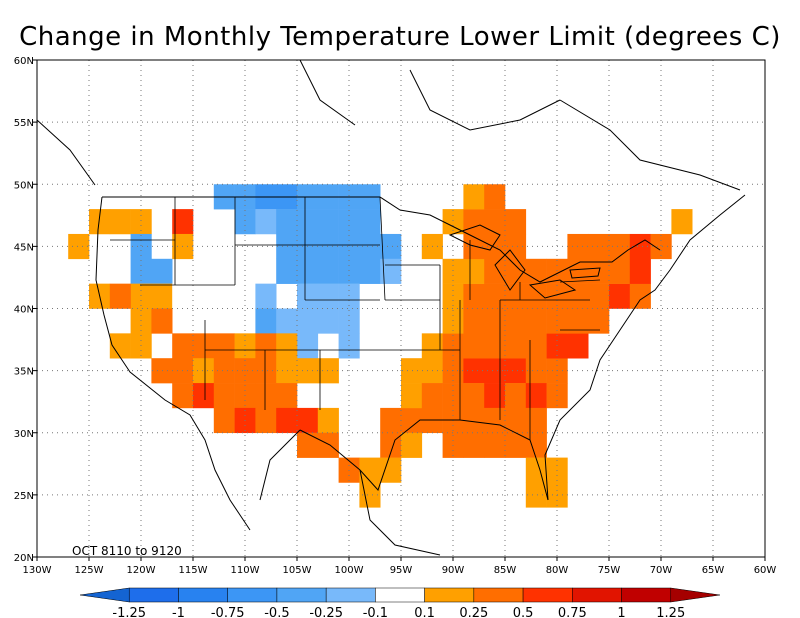  I want to click on lon-tick-label: 110W, so click(245, 570).